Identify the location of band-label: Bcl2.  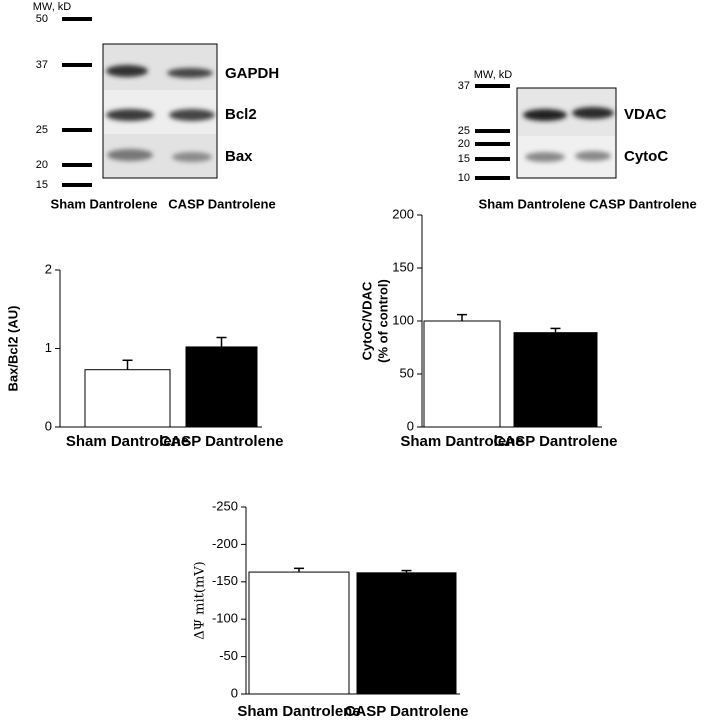
(241, 114).